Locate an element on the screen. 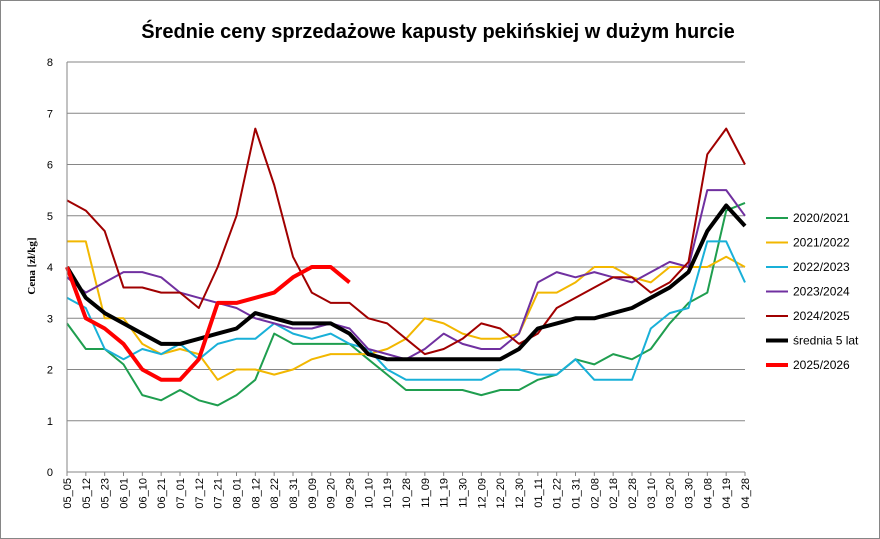 The height and width of the screenshot is (539, 880). x-tick-label: 04_19 is located at coordinates (727, 493).